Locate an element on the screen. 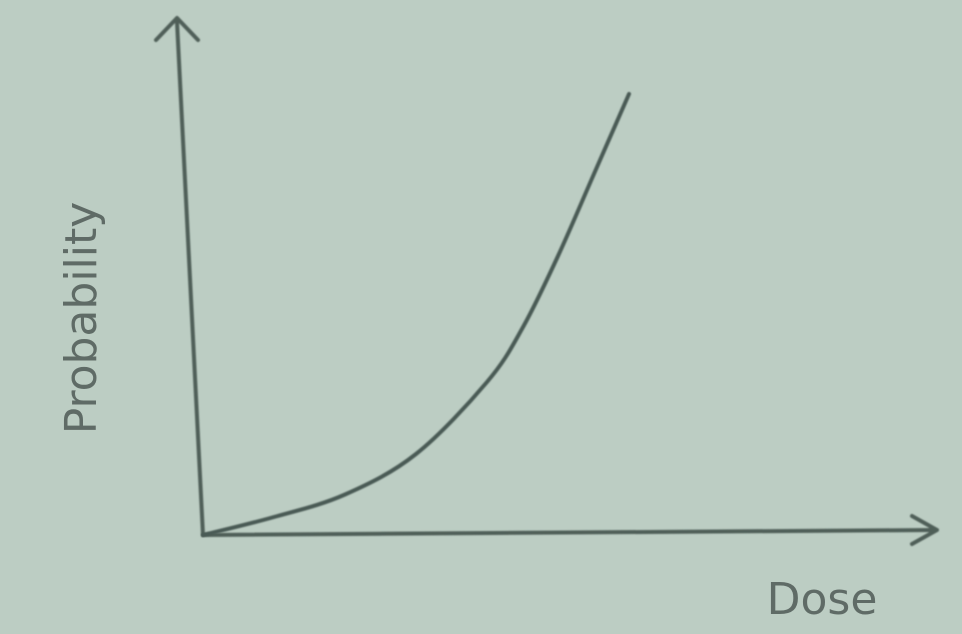 The height and width of the screenshot is (634, 962). x-axis-line is located at coordinates (569, 532).